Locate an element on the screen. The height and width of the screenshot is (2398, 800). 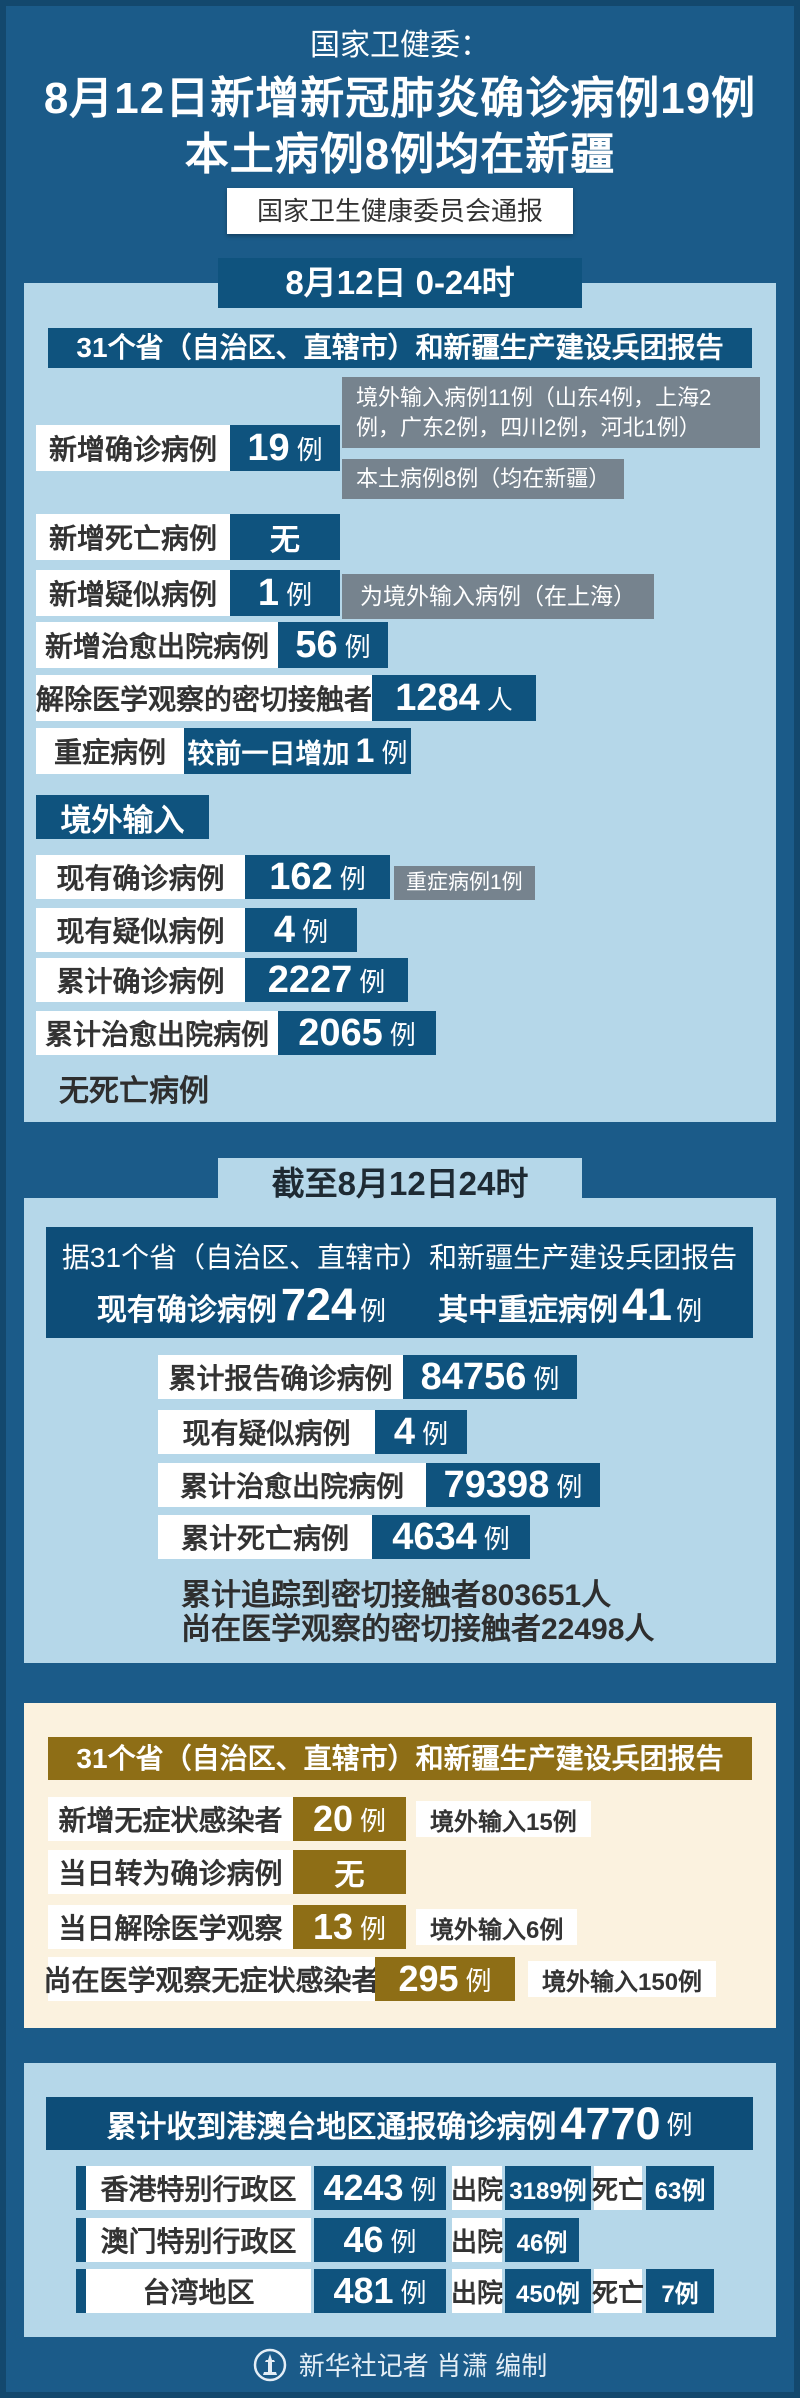
discharged-value: 3189例 is located at coordinates (548, 2188).